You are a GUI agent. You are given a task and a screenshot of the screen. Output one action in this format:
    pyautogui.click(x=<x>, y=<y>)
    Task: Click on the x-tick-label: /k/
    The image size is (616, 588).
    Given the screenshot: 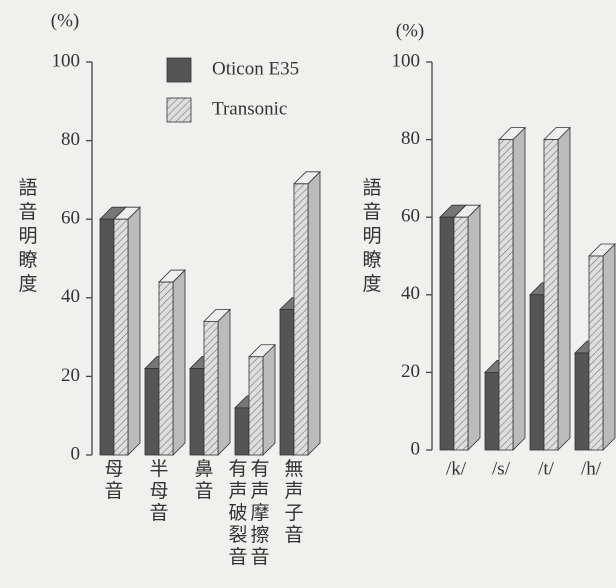 What is the action you would take?
    pyautogui.click(x=456, y=468)
    